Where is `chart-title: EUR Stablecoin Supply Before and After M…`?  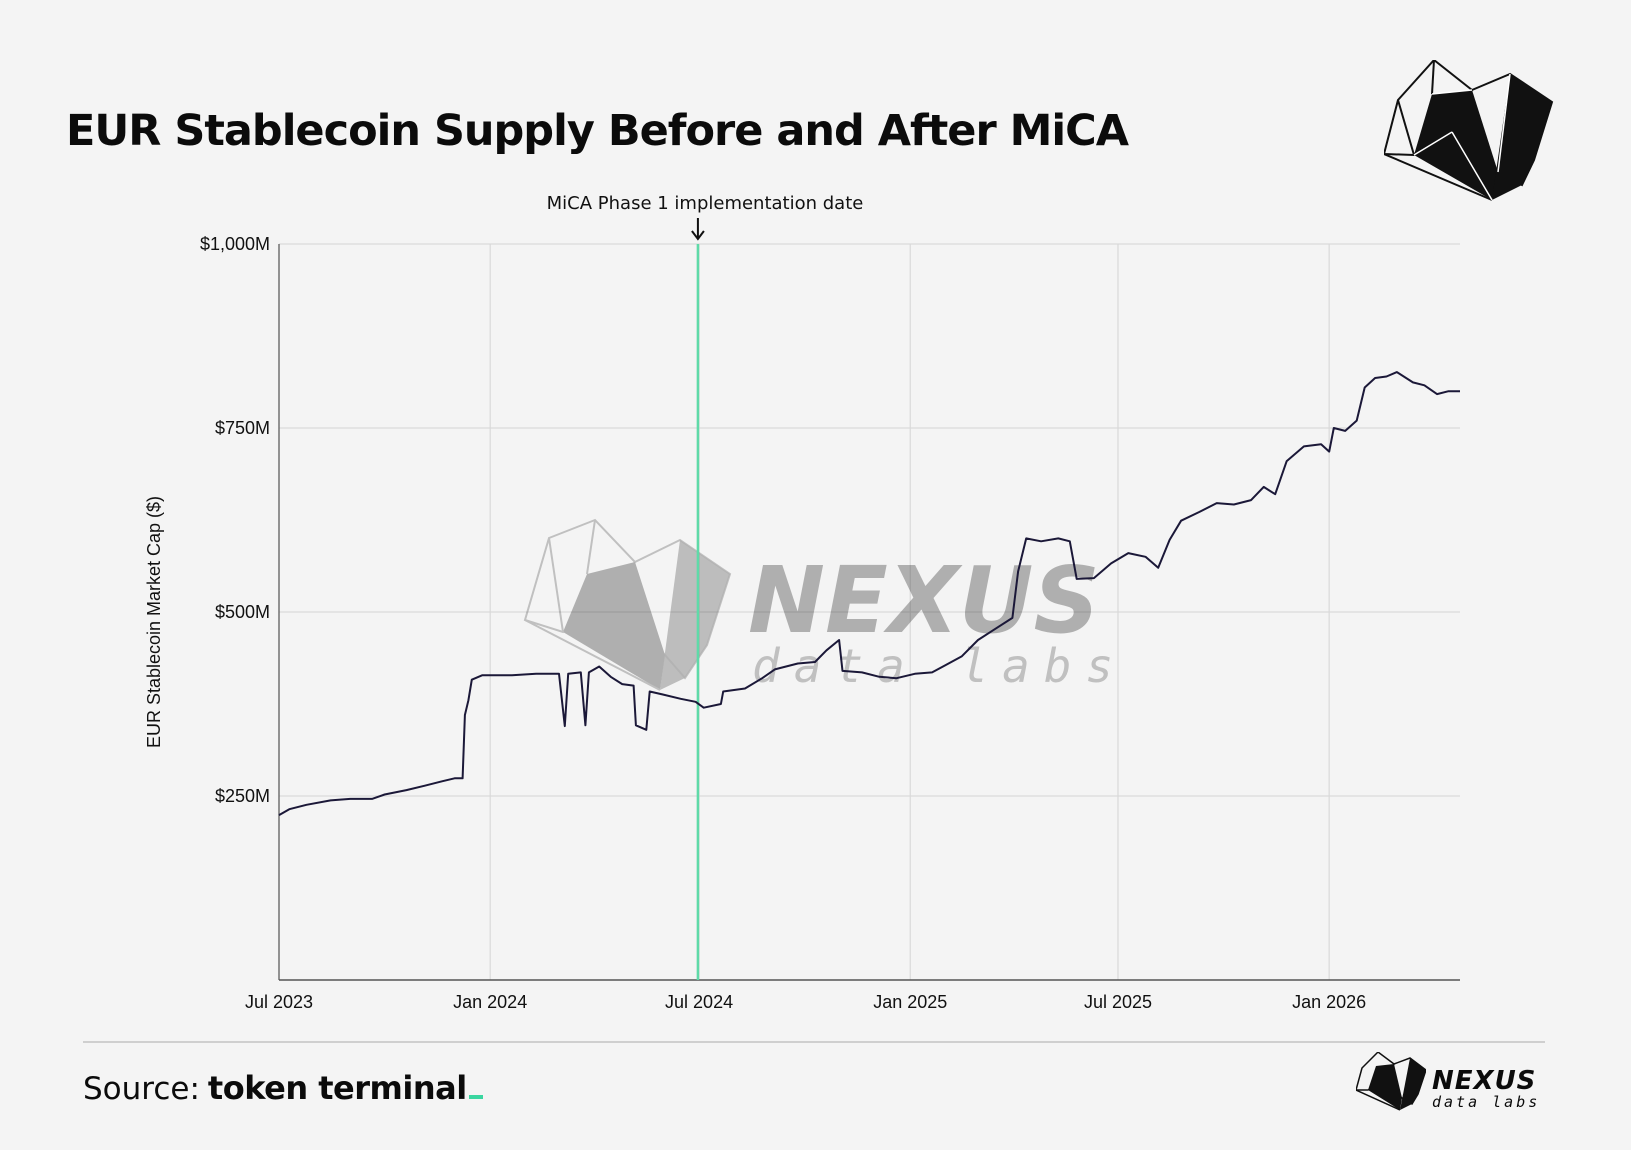
chart-title: EUR Stablecoin Supply Before and After M… is located at coordinates (597, 131).